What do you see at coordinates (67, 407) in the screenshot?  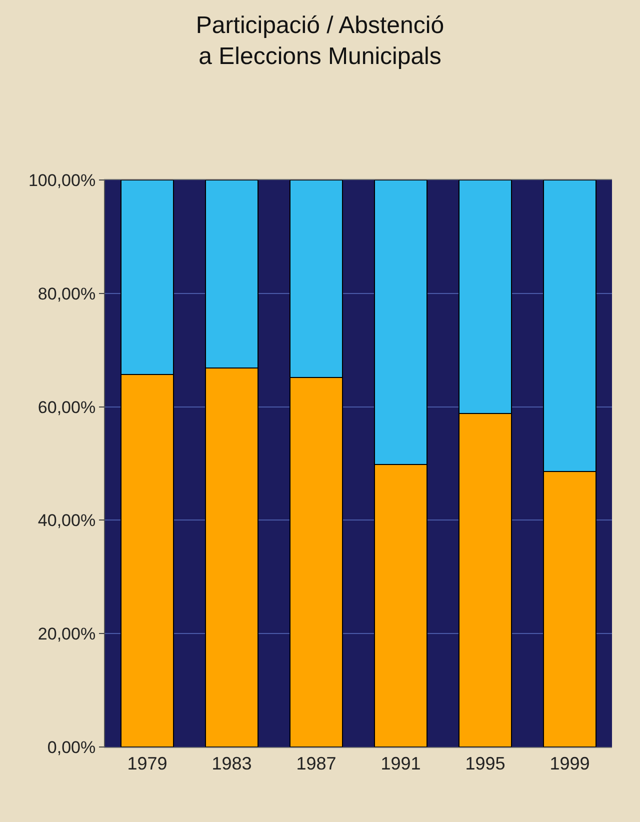 I see `y-tick-label: 60,00%` at bounding box center [67, 407].